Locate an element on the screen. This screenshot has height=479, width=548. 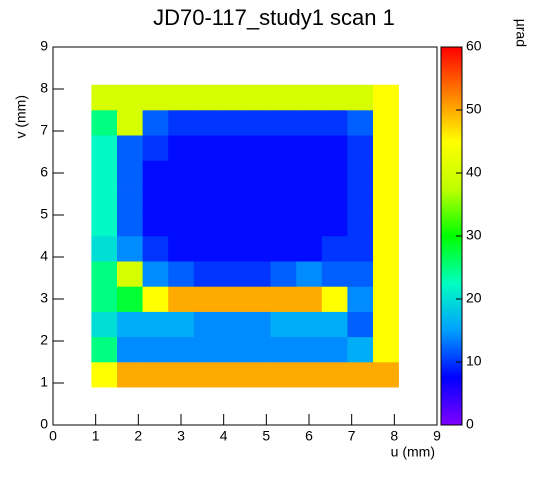
x-axis-label: u (mm) is located at coordinates (413, 452).